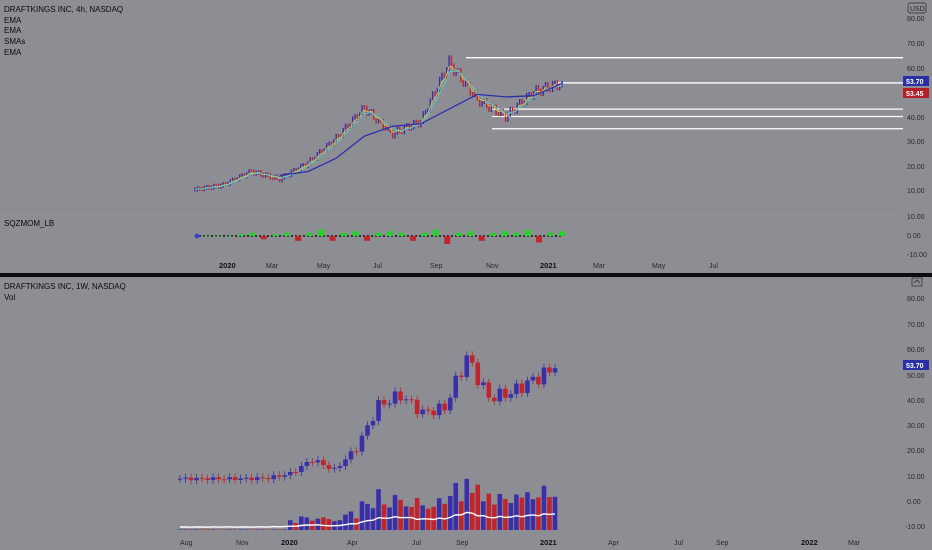 This screenshot has width=932, height=550. Describe the element at coordinates (466, 275) in the screenshot. I see `pane-separator` at that location.